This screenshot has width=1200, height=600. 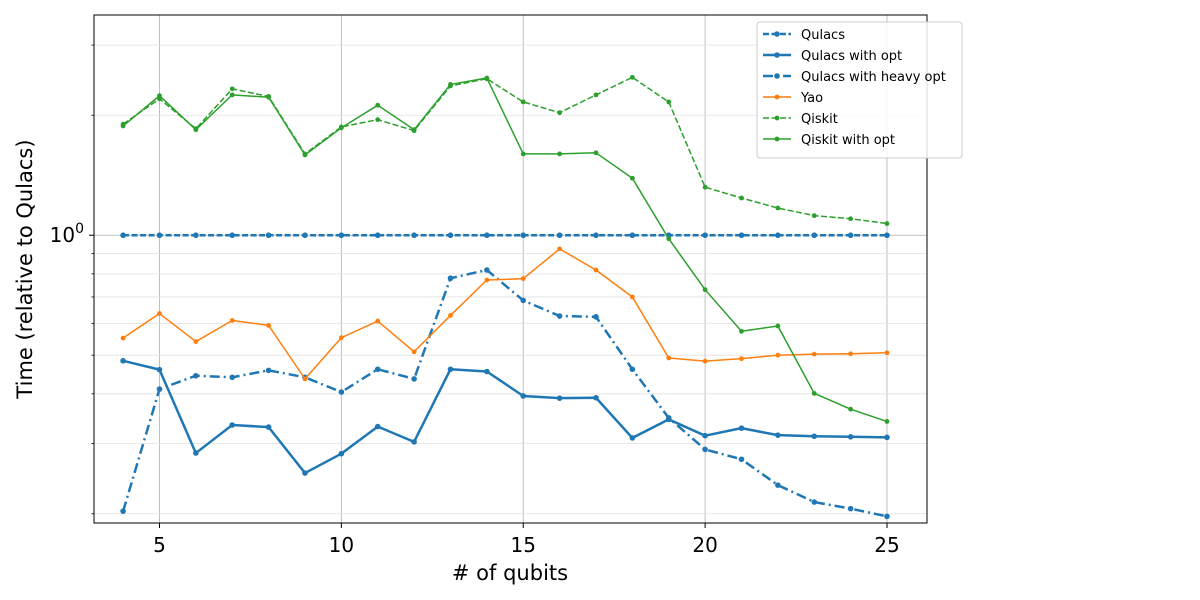 What do you see at coordinates (704, 545) in the screenshot?
I see `x-tick-label: 20` at bounding box center [704, 545].